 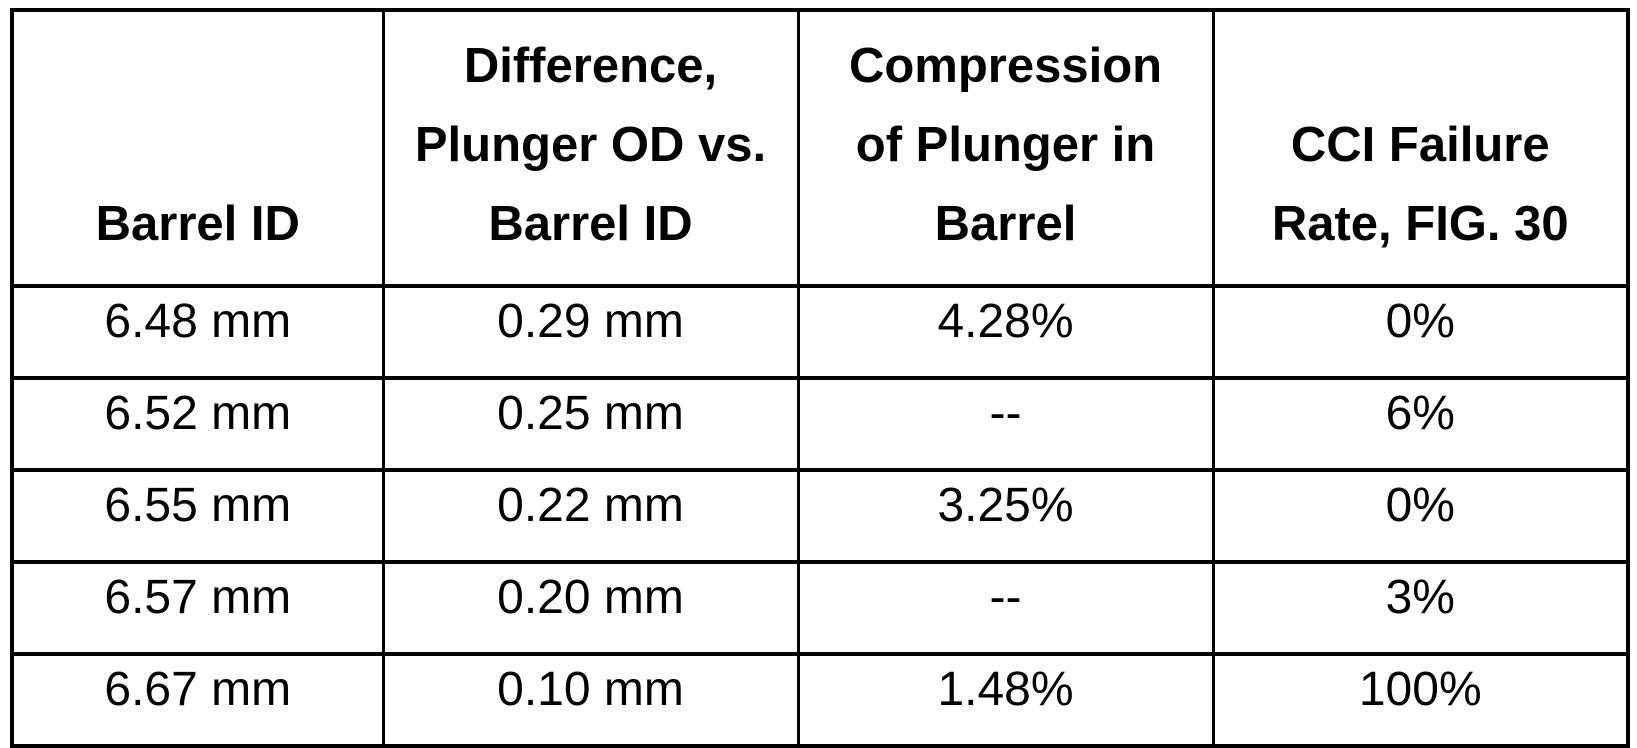 I want to click on column-header-compression-of-plunger-in-barrel: Compression of Plunger in Barrel, so click(x=1005, y=148).